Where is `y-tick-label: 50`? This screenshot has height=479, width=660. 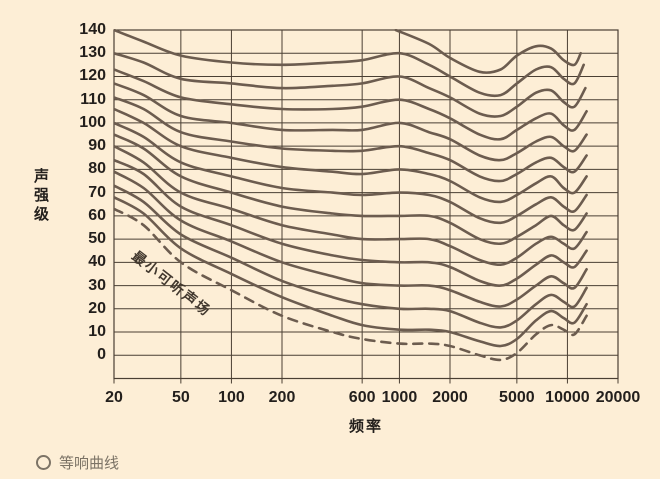
y-tick-label: 50 is located at coordinates (97, 239).